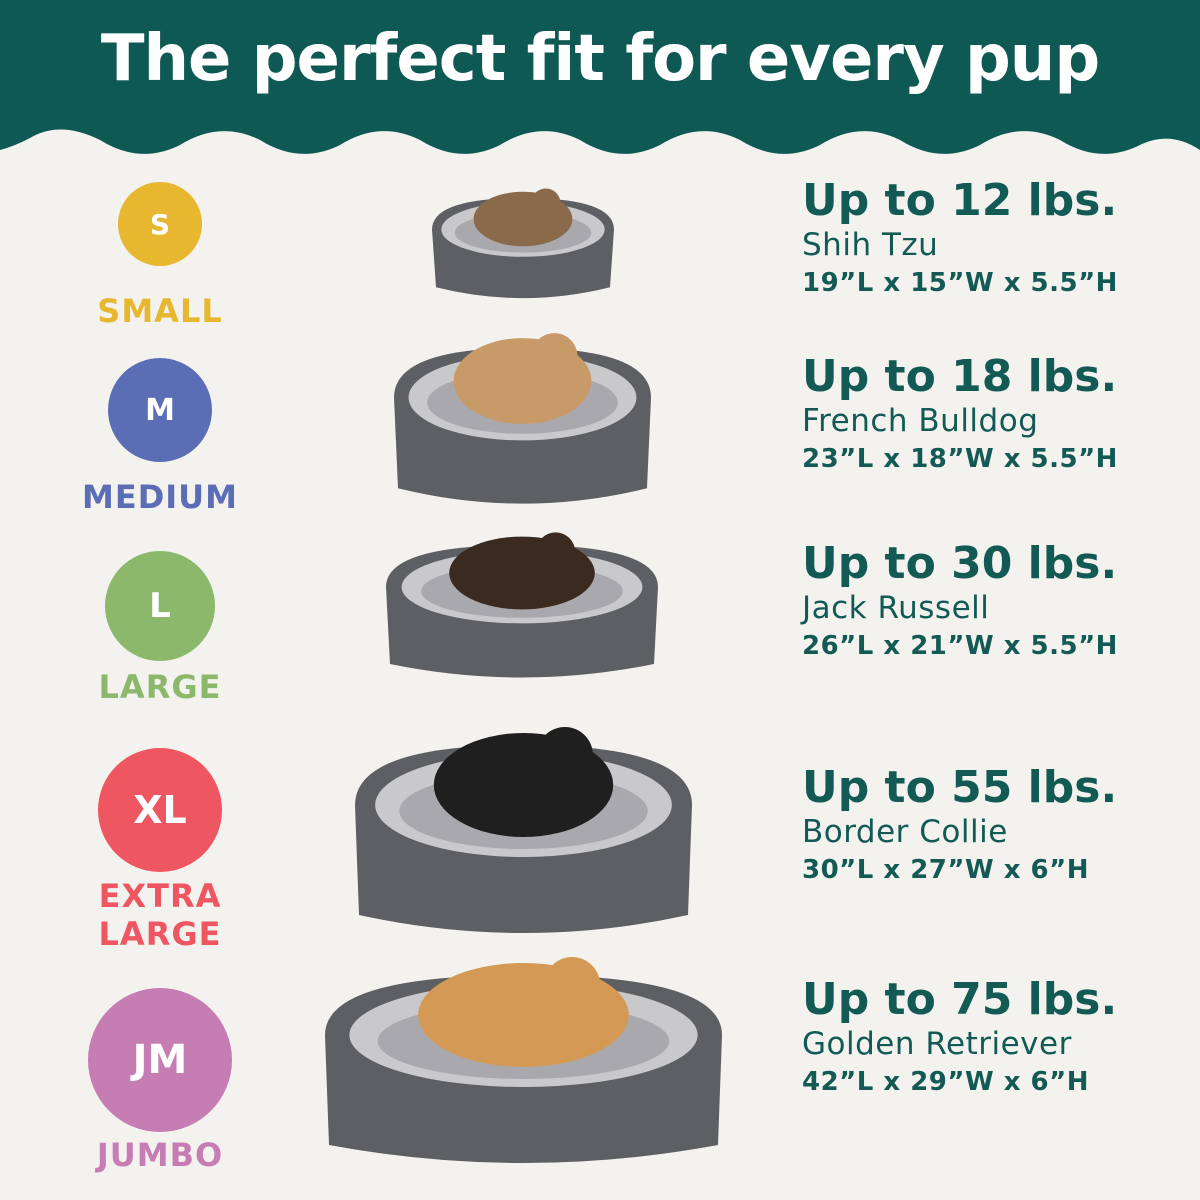  I want to click on size-circle: JM, so click(160, 1060).